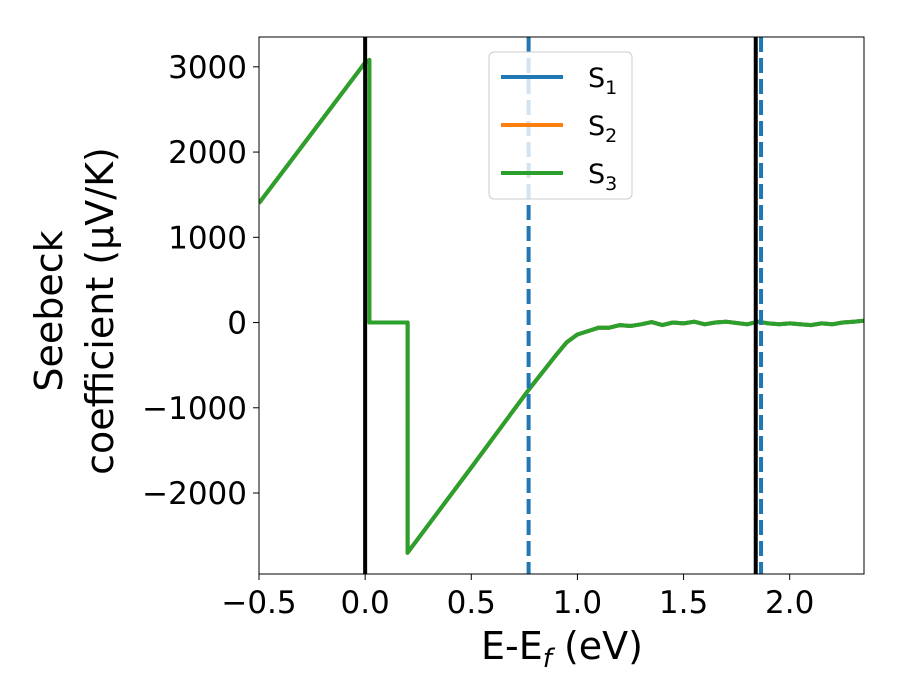 Image resolution: width=900 pixels, height=700 pixels. Describe the element at coordinates (602, 177) in the screenshot. I see `legend-label-3: S3` at that location.